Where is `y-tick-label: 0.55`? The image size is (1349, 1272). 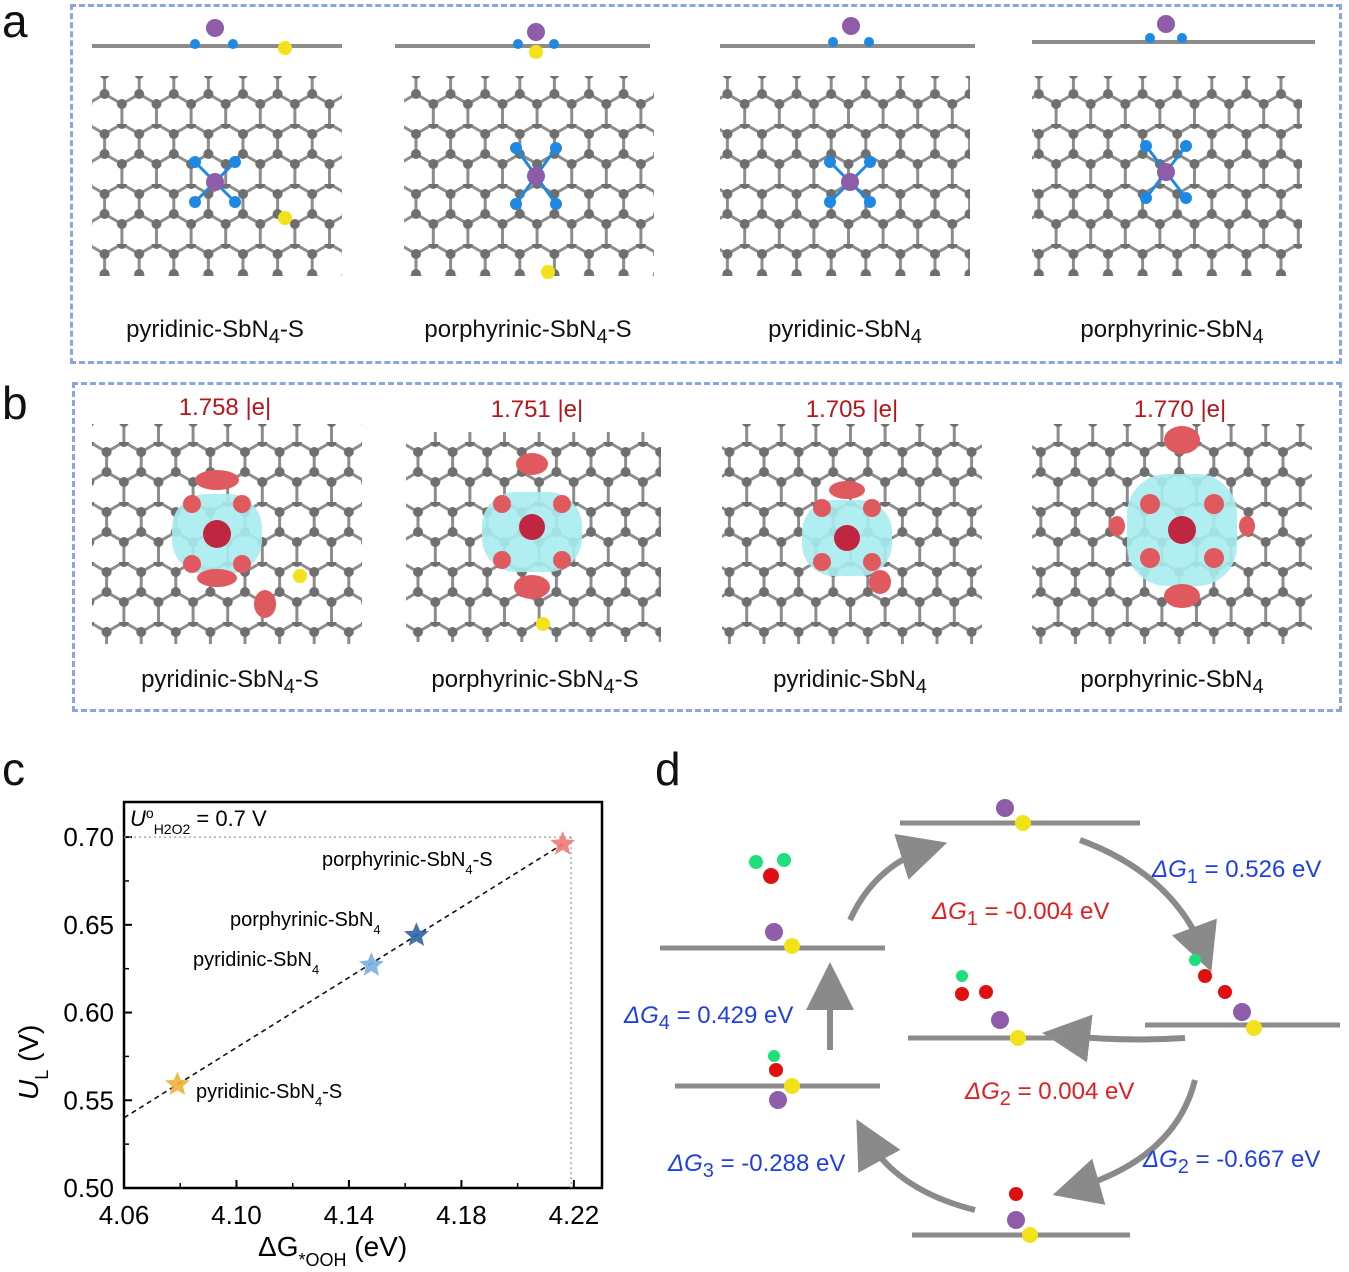
y-tick-label: 0.55 is located at coordinates (88, 1100).